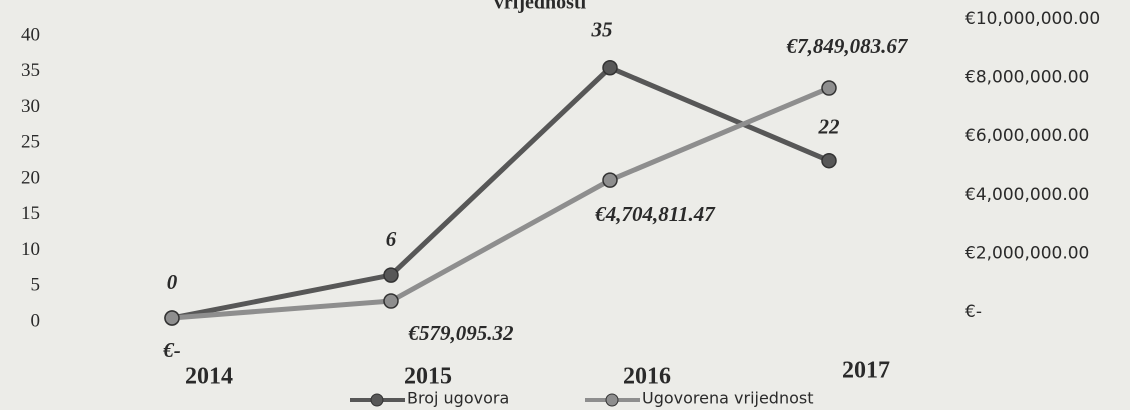  I want to click on x-tick-label: 2016, so click(647, 377).